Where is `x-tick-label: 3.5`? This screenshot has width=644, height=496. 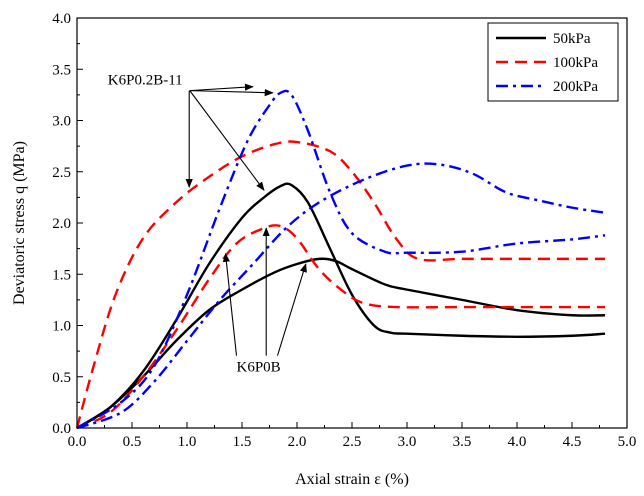 x-tick-label: 3.5 is located at coordinates (462, 442).